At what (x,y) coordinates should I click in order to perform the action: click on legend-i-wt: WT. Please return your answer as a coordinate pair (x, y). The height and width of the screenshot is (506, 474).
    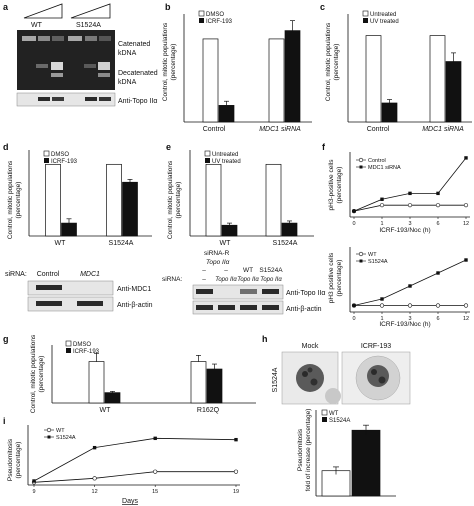
    Looking at the image, I should click on (60, 431).